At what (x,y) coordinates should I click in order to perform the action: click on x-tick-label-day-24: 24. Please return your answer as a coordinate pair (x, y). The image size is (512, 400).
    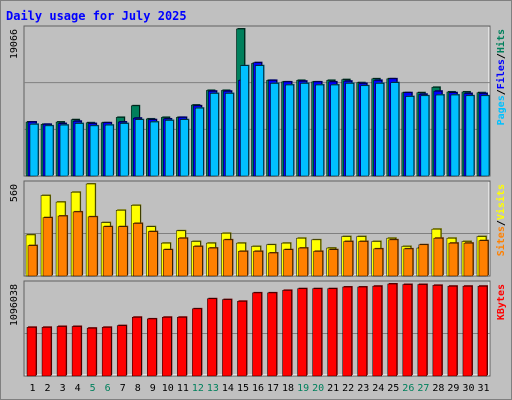
    Looking at the image, I should click on (378, 388).